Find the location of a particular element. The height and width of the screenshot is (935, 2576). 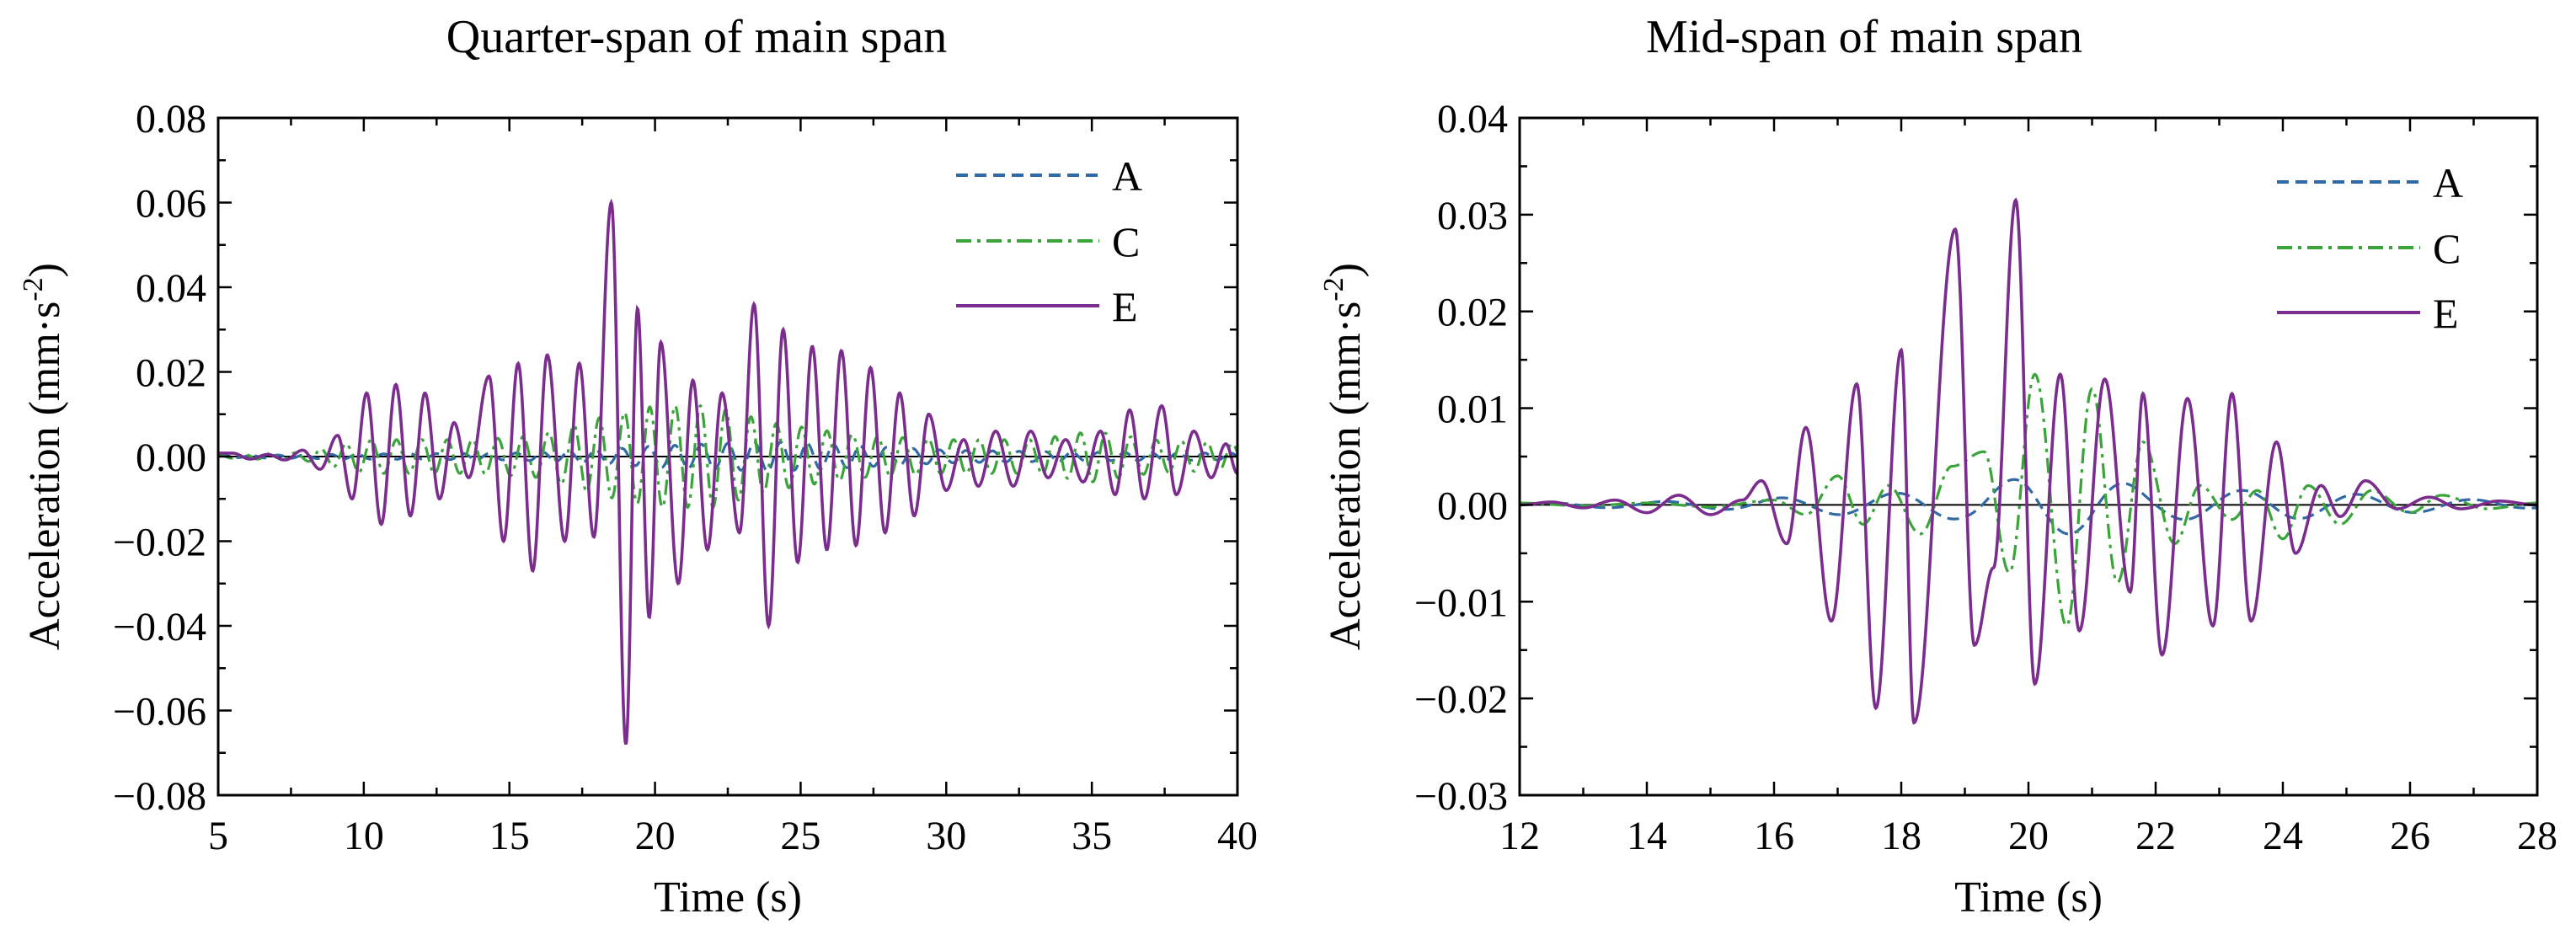

y-tick-label: 0.01 is located at coordinates (1472, 409).